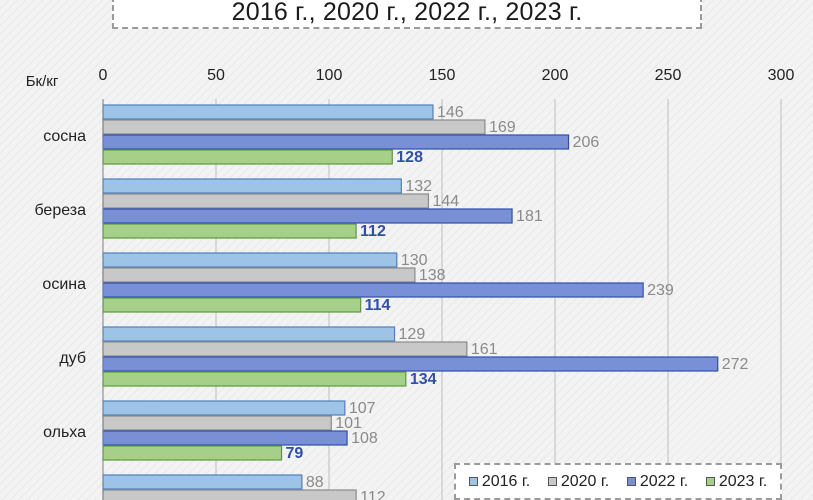  I want to click on data-label: 239, so click(660, 290).